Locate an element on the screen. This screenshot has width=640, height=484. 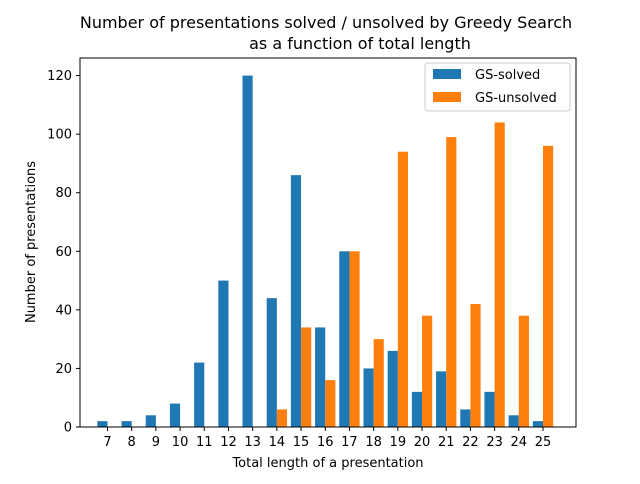
x-tick-label-15: 15 is located at coordinates (301, 442).